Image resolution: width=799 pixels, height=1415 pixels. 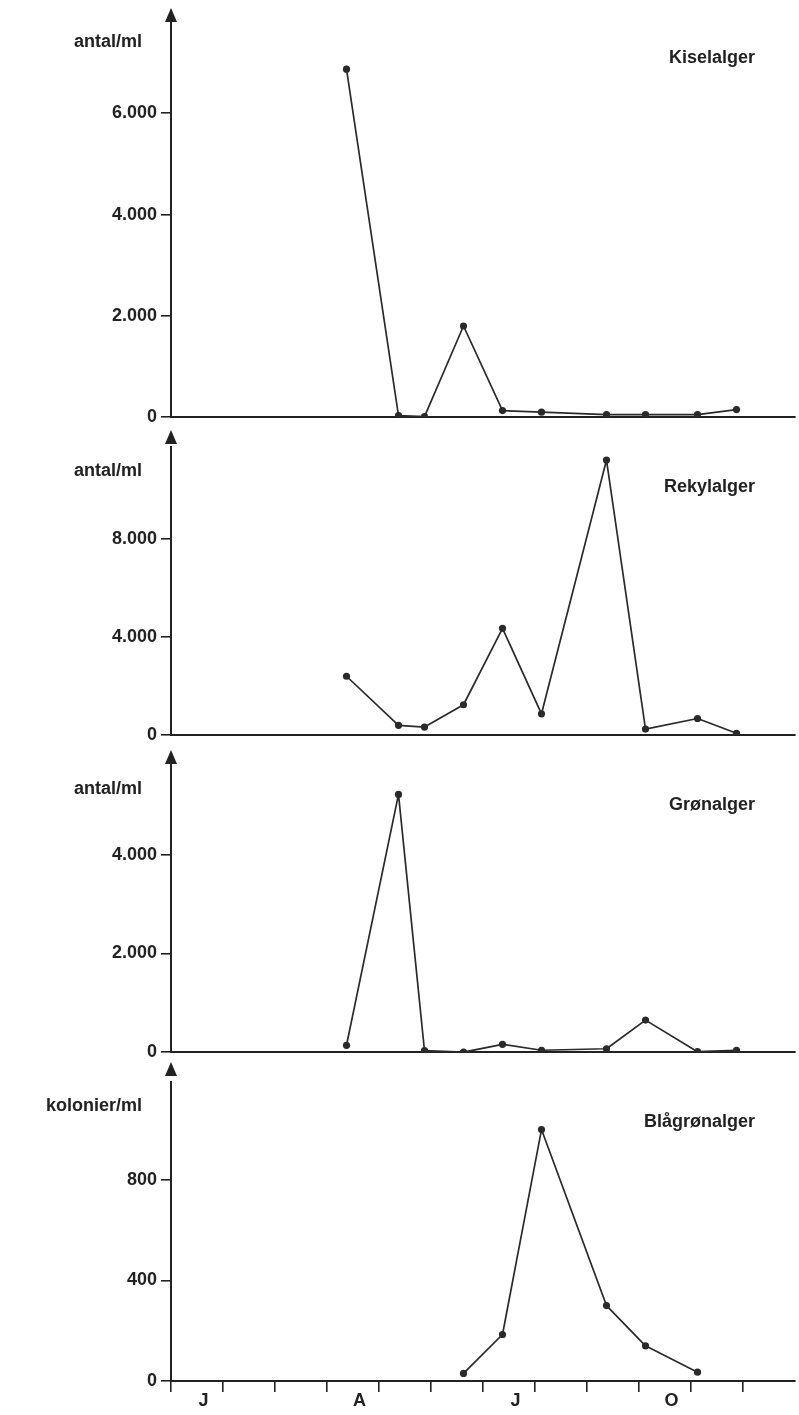 What do you see at coordinates (711, 803) in the screenshot?
I see `text: Grønalger` at bounding box center [711, 803].